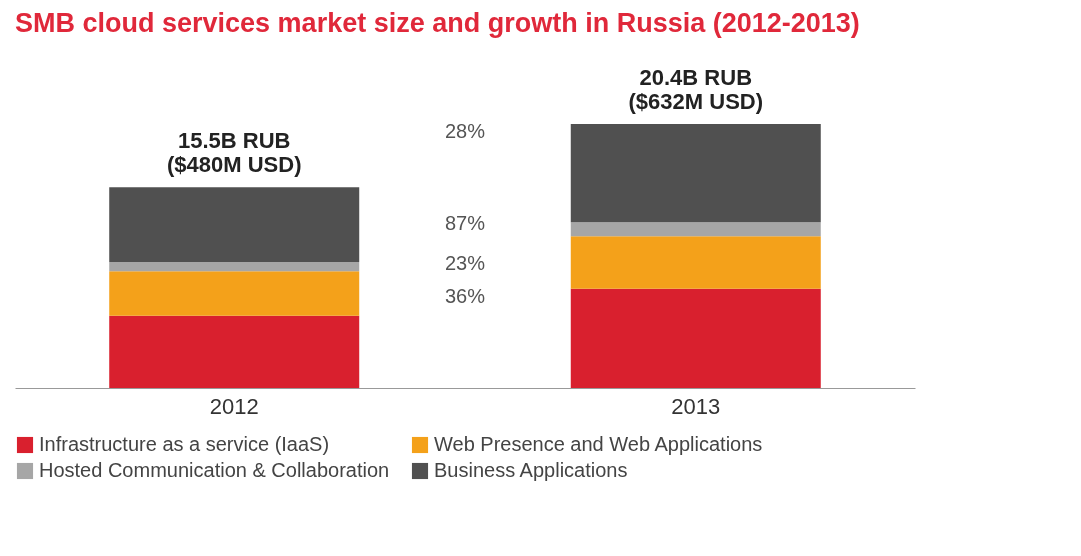  What do you see at coordinates (531, 470) in the screenshot?
I see `legend-label: Business Applications` at bounding box center [531, 470].